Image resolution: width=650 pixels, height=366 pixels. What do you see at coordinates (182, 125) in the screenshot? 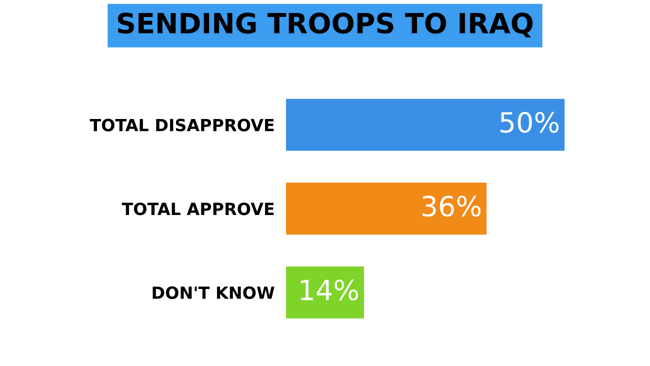
I see `y-tick-label: TOTAL DISAPPROVE` at bounding box center [182, 125].